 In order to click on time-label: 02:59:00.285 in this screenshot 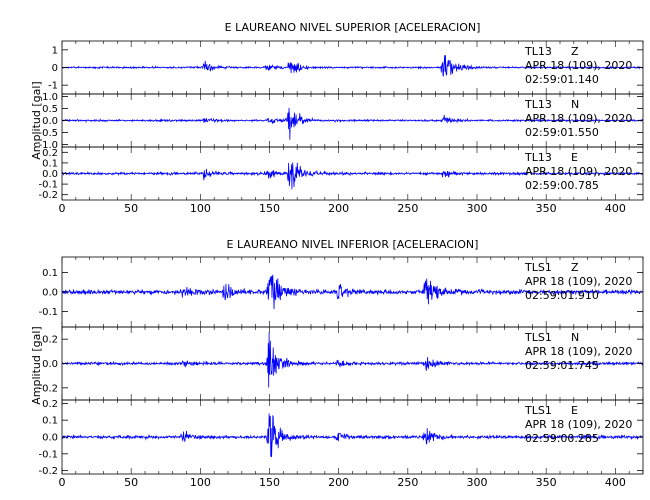, I will do `click(562, 438)`.